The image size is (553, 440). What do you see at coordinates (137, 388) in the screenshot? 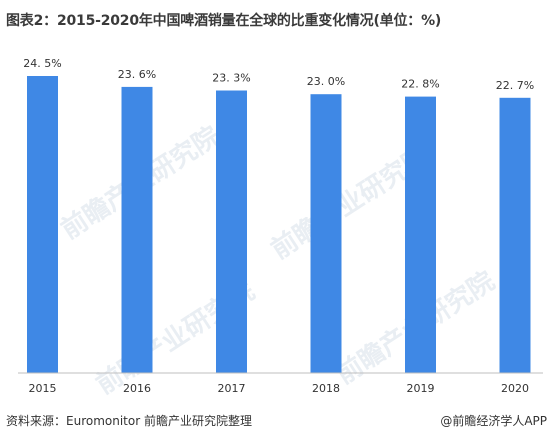
I see `x-tick-2016: 2016` at bounding box center [137, 388].